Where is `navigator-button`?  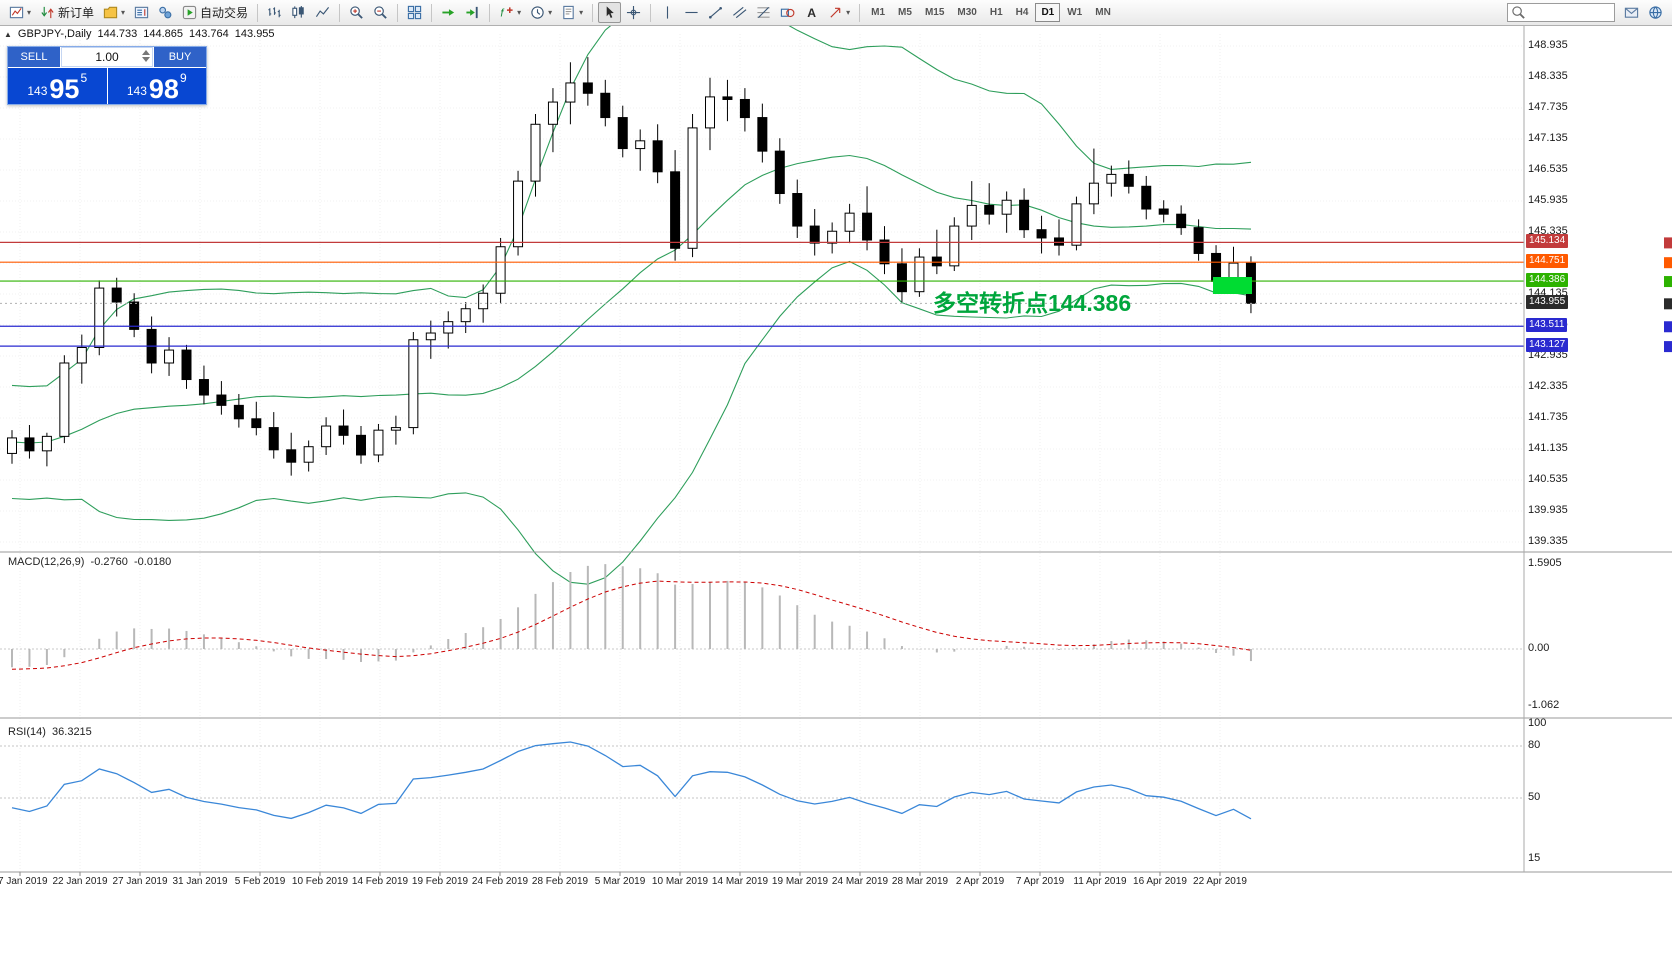
navigator-button is located at coordinates (165, 12).